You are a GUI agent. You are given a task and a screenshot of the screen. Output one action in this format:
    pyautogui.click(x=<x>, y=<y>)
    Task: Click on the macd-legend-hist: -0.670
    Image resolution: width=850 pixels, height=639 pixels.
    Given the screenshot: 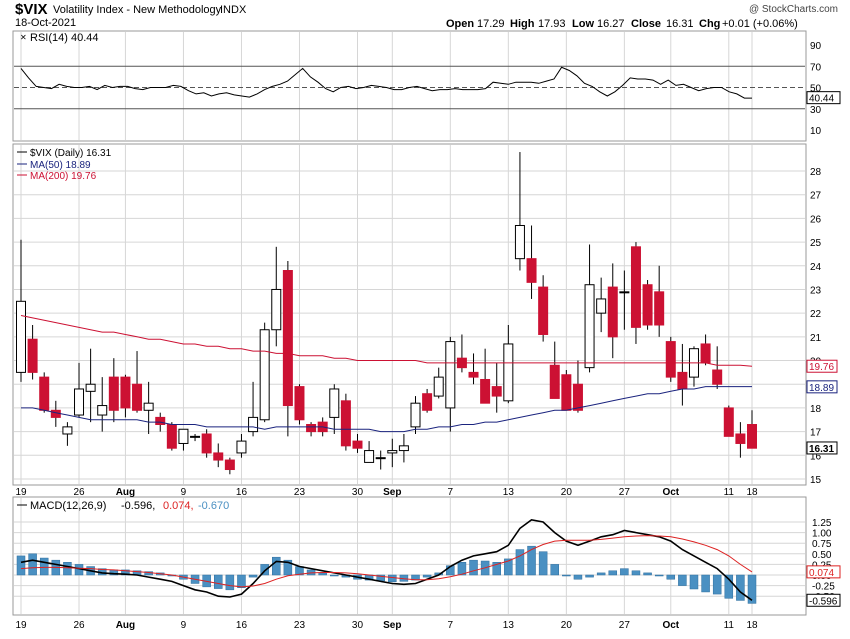 What is the action you would take?
    pyautogui.click(x=213, y=506)
    